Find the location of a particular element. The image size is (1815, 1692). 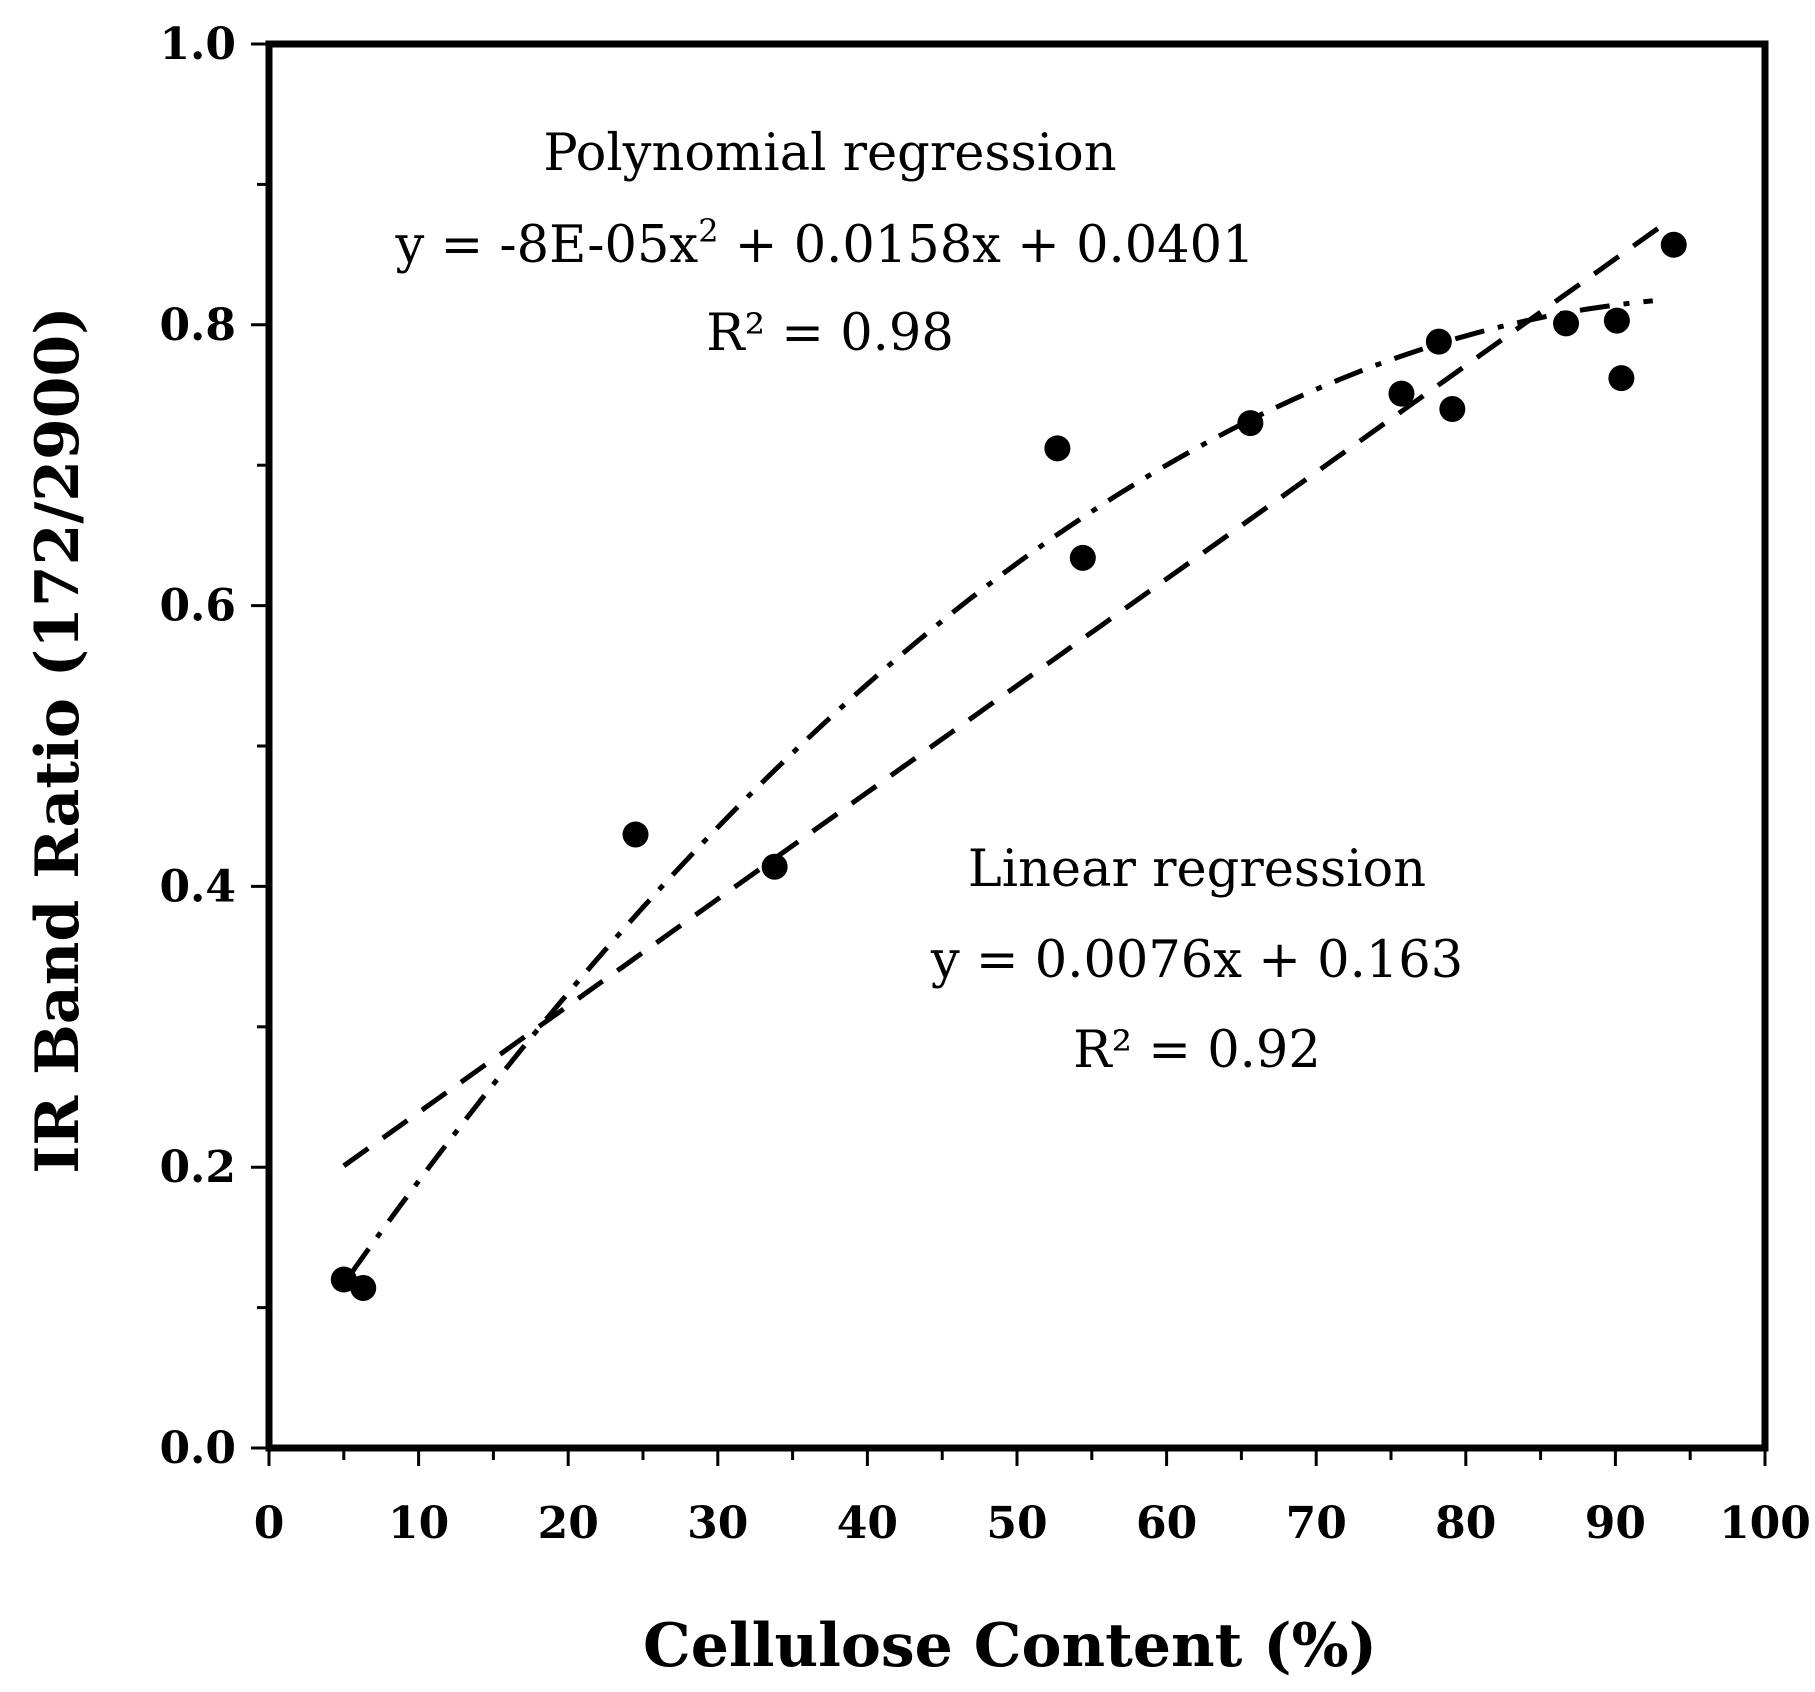

poly-regression-r2: R² = 0.98 is located at coordinates (830, 333).